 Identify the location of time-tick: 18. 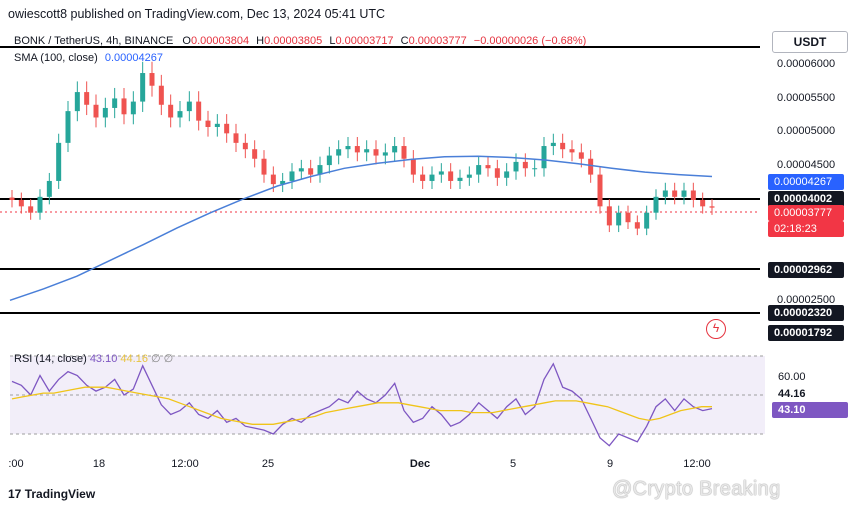
(99, 464).